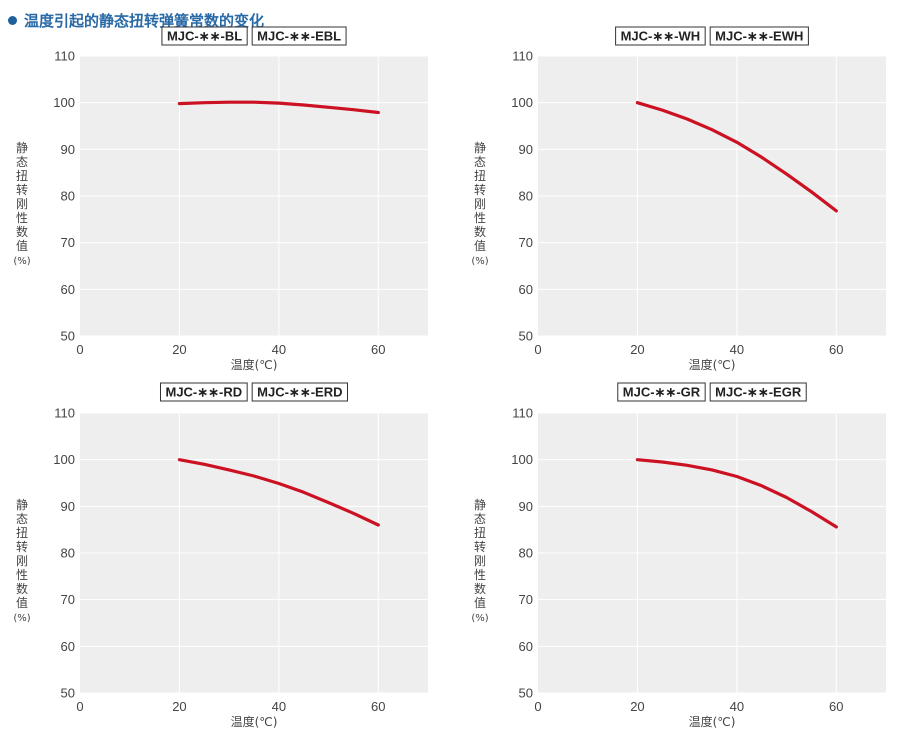  I want to click on model-badge-label: MJC-∗∗-GR, so click(662, 392).